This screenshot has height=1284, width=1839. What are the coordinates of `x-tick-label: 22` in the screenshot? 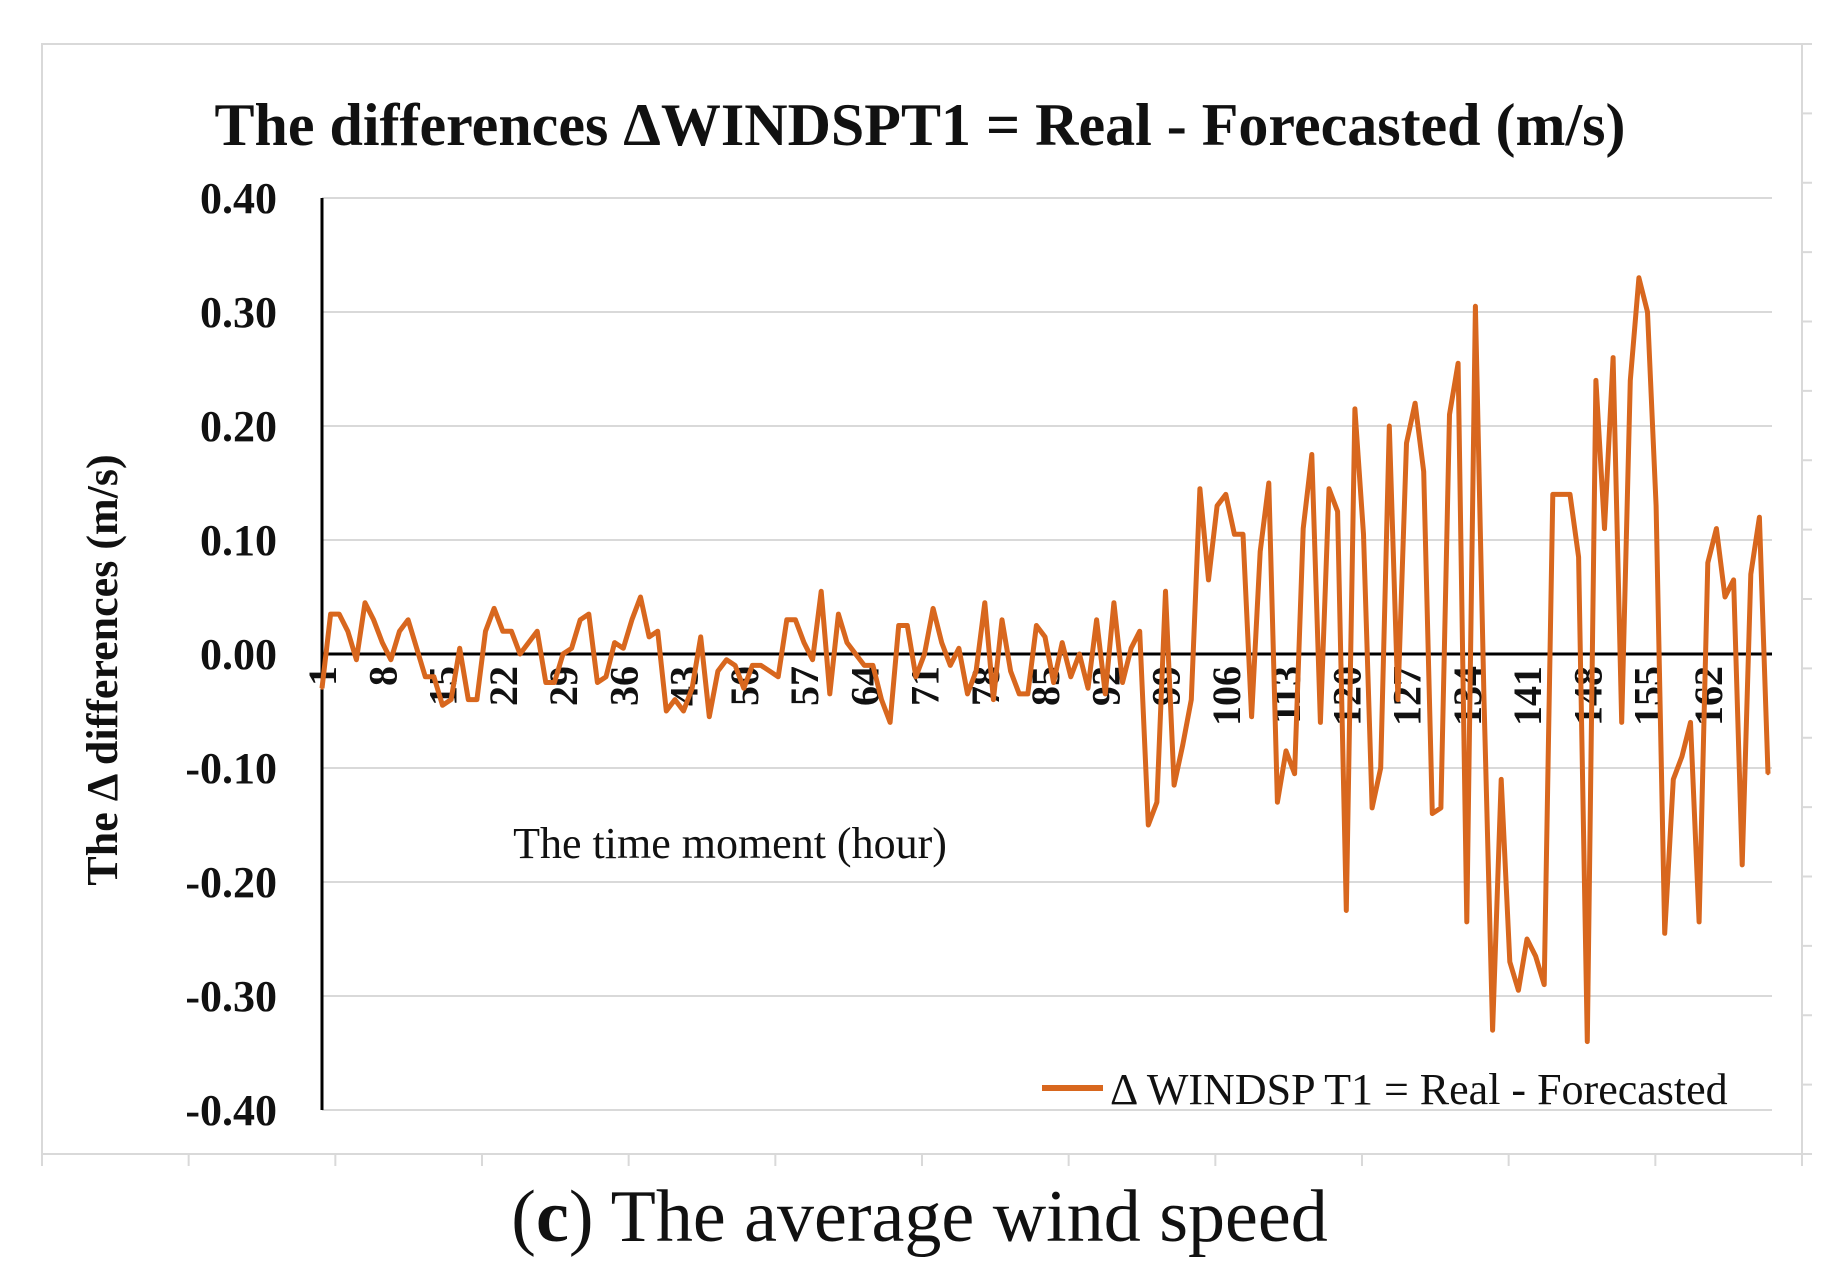 It's located at (503, 686).